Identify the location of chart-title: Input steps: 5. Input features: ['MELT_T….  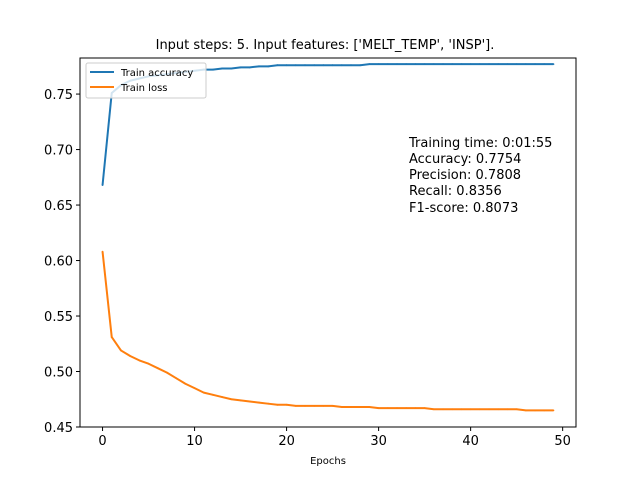
(325, 45).